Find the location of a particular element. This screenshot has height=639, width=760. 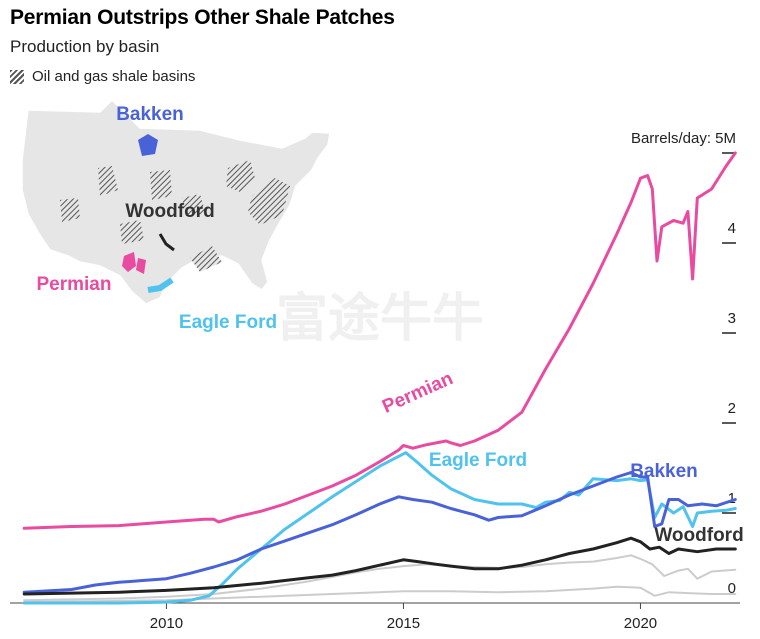

chart-subtitle: Production by basin is located at coordinates (85, 46).